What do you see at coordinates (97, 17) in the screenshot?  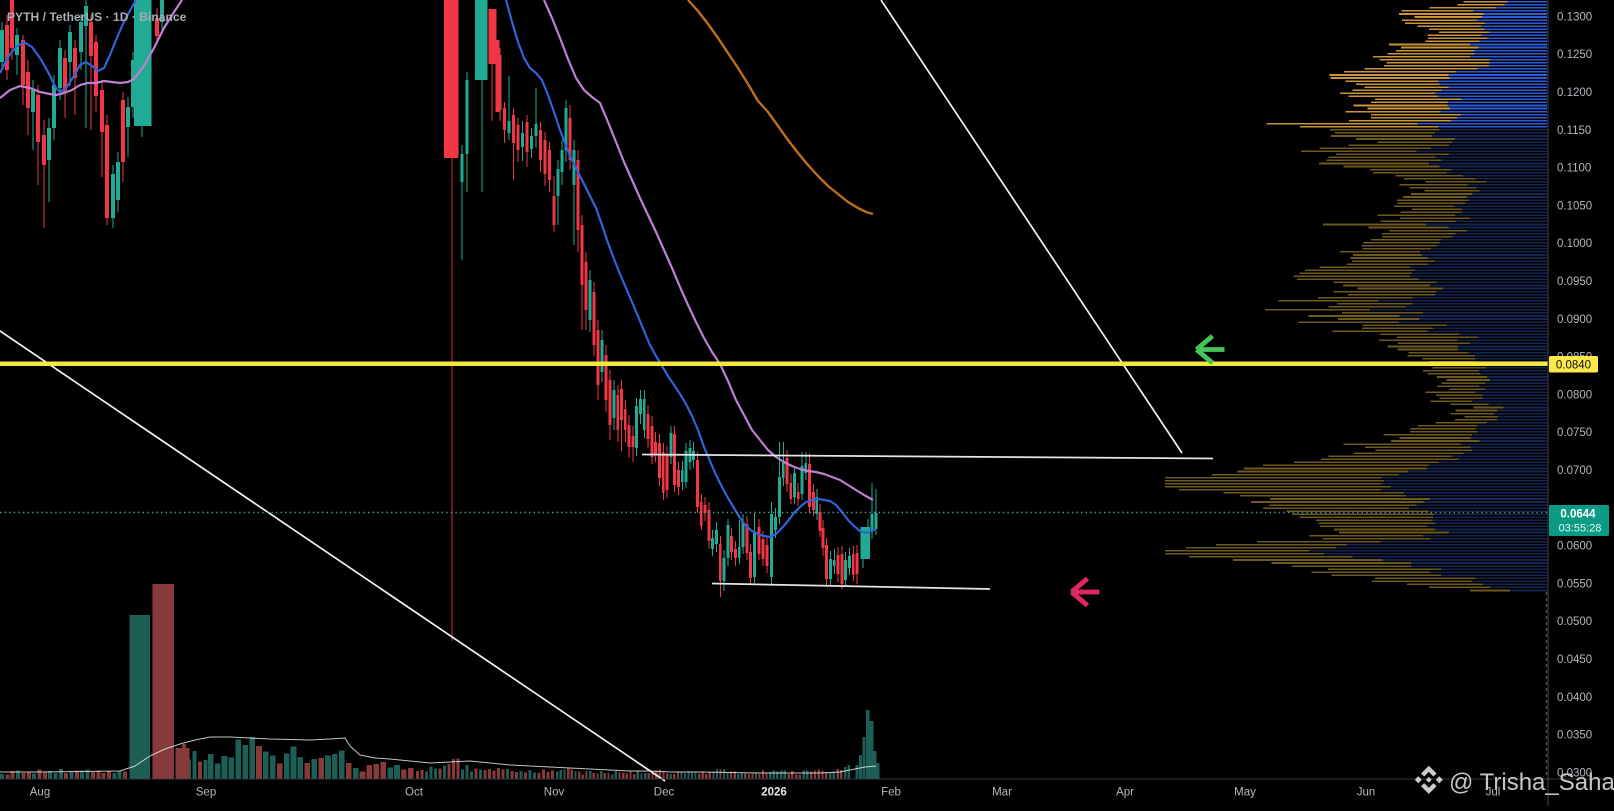 I see `svg-text: PYTH / TetherUS · 1D · Binance` at bounding box center [97, 17].